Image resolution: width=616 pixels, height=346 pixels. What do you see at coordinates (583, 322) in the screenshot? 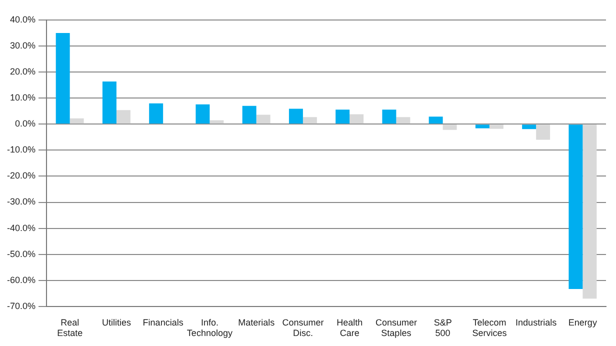
I see `x-tick-label: Energy` at bounding box center [583, 322].